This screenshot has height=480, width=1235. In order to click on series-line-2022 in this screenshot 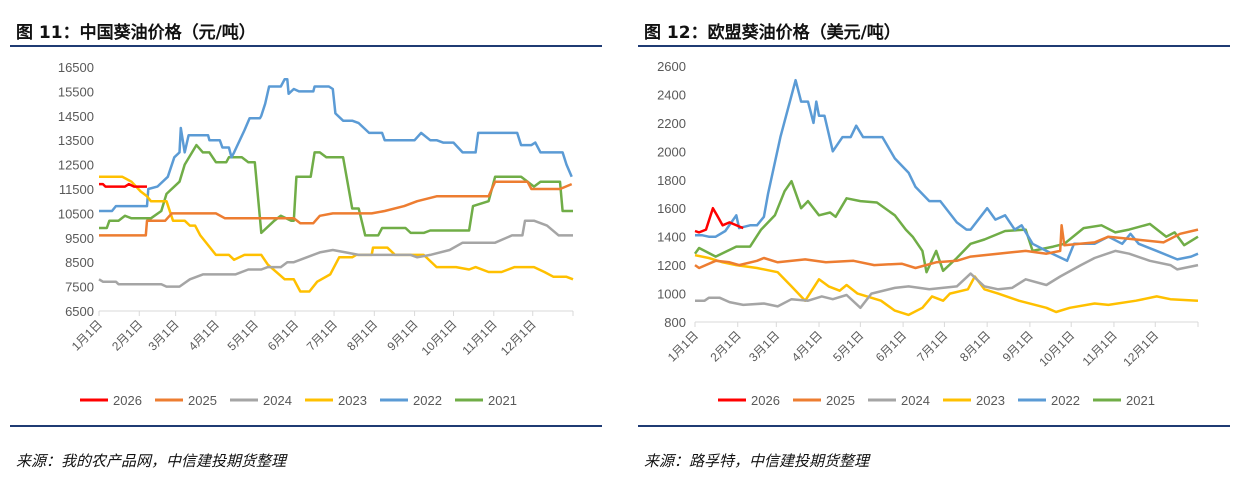, I will do `click(336, 145)`.